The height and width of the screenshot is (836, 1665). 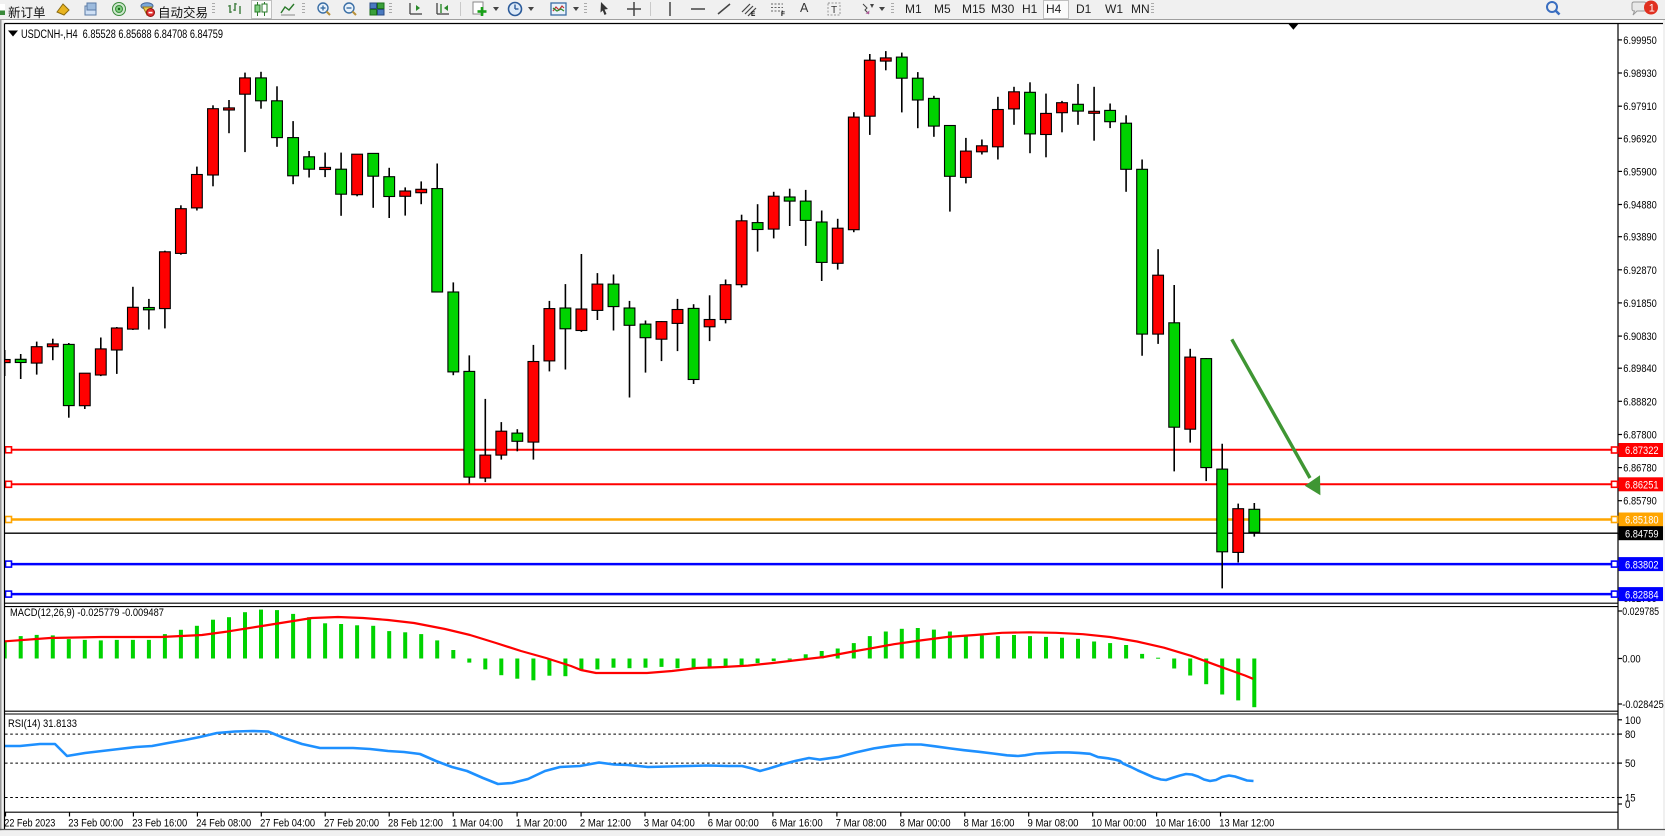 What do you see at coordinates (1640, 74) in the screenshot?
I see `svg-text: 6.98930` at bounding box center [1640, 74].